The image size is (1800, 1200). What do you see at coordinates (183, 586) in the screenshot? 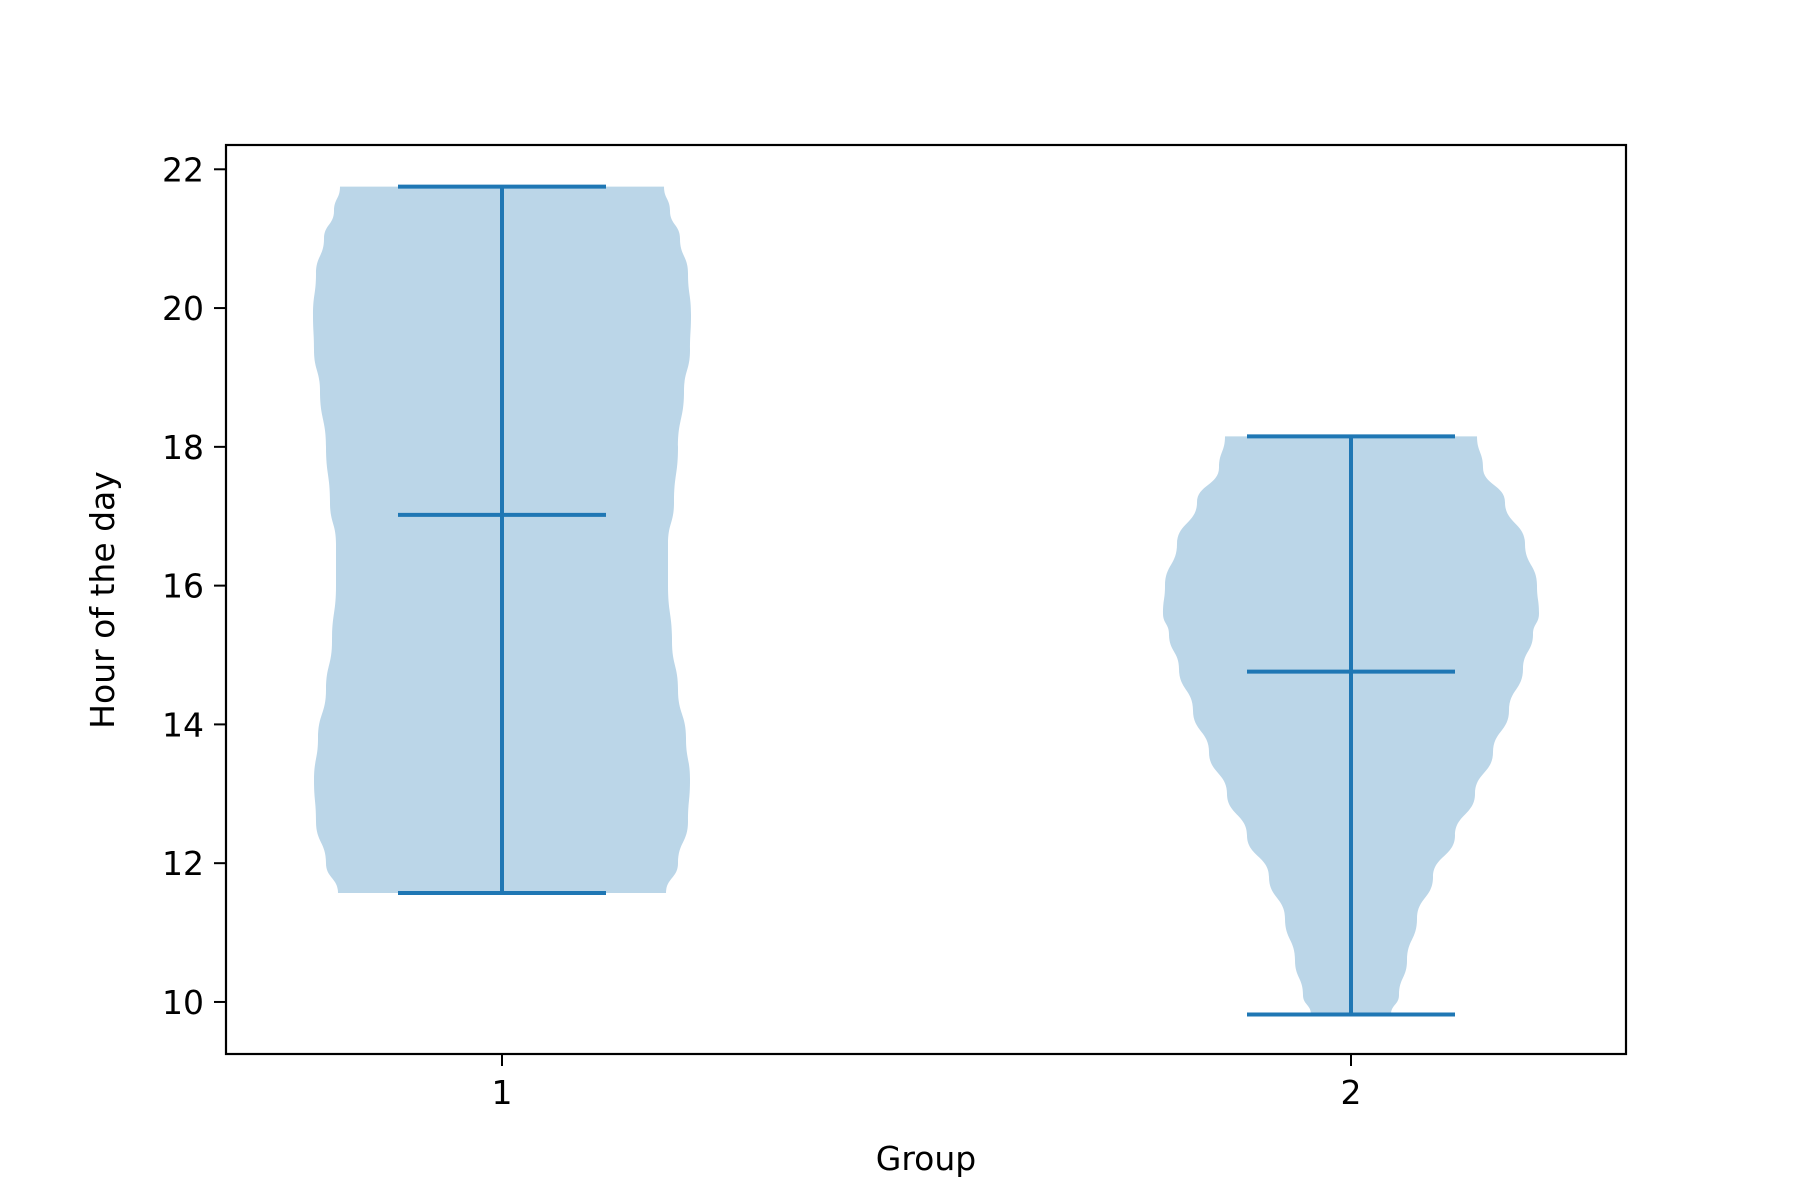
I see `y-tick-label: 16` at bounding box center [183, 586].